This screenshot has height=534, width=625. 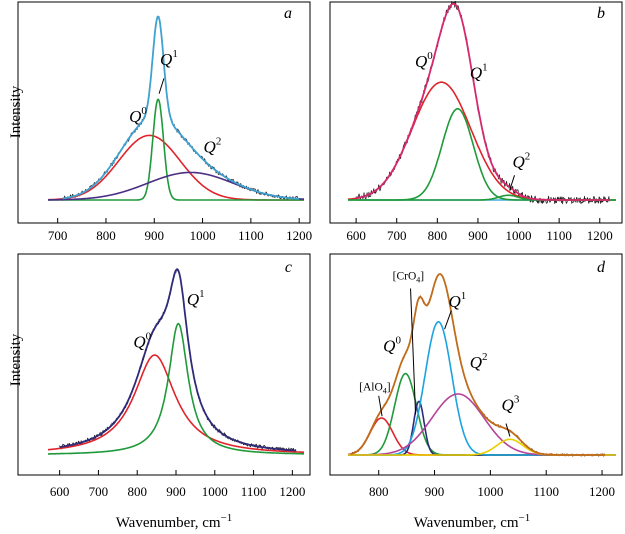 I want to click on panel-letter: c, so click(x=288, y=267).